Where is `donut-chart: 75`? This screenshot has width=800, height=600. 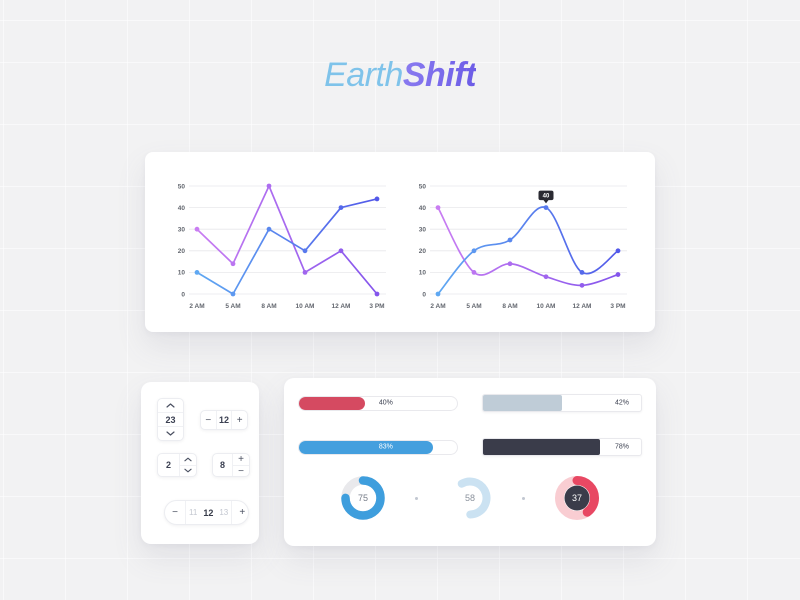 donut-chart: 75 is located at coordinates (363, 498).